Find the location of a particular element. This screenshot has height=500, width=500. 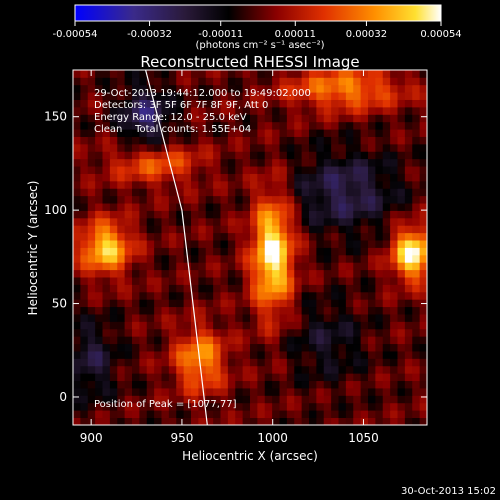

x-tick-label: 900 is located at coordinates (91, 438).